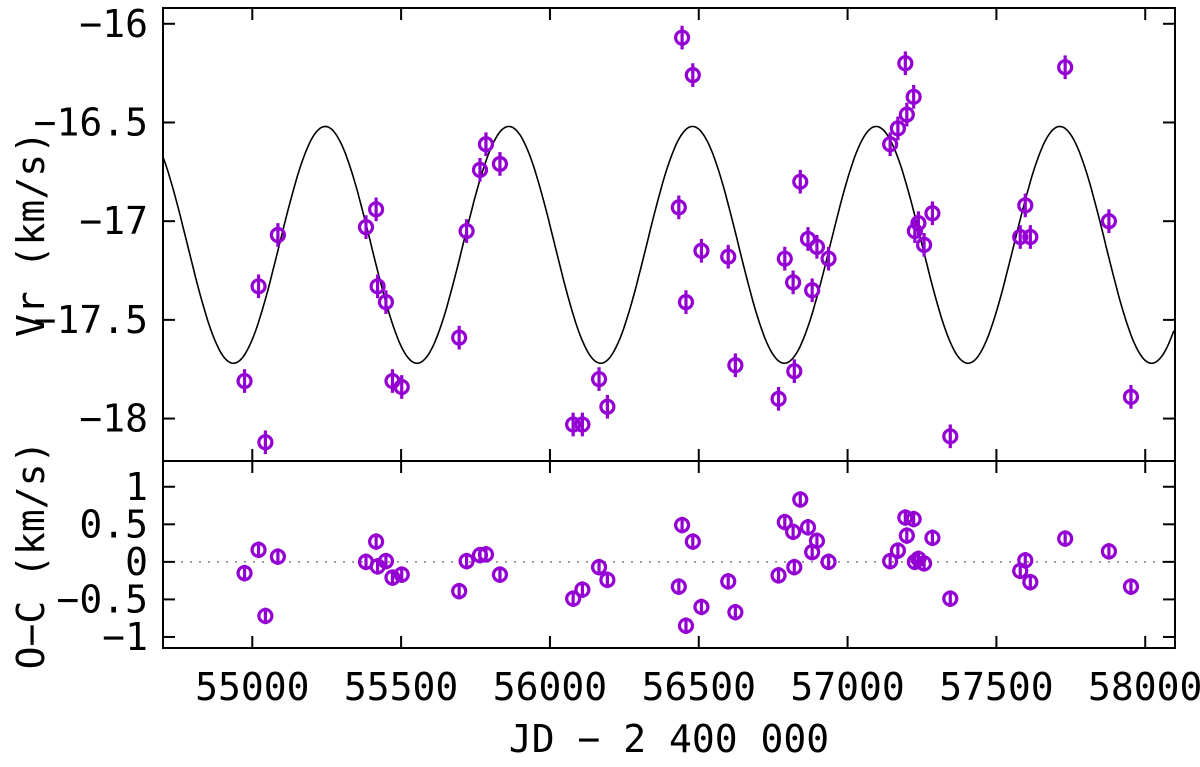  What do you see at coordinates (113, 24) in the screenshot?
I see `vr-y-tick-label: −16` at bounding box center [113, 24].